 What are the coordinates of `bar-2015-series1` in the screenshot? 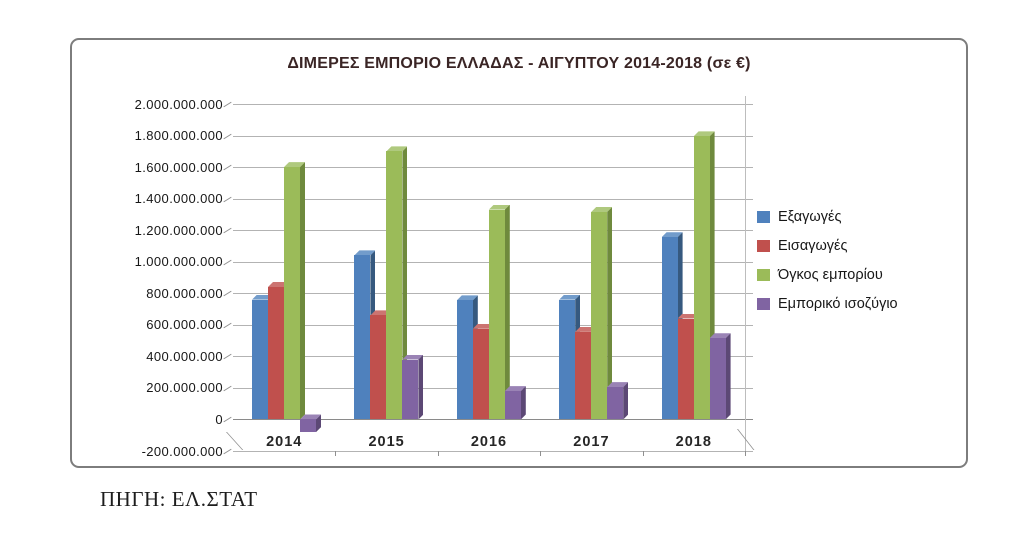 It's located at (362, 337).